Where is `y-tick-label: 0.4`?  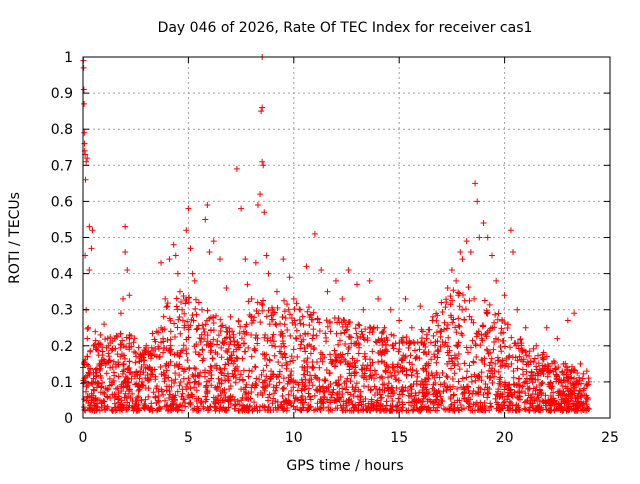 y-tick-label: 0.4 is located at coordinates (62, 275).